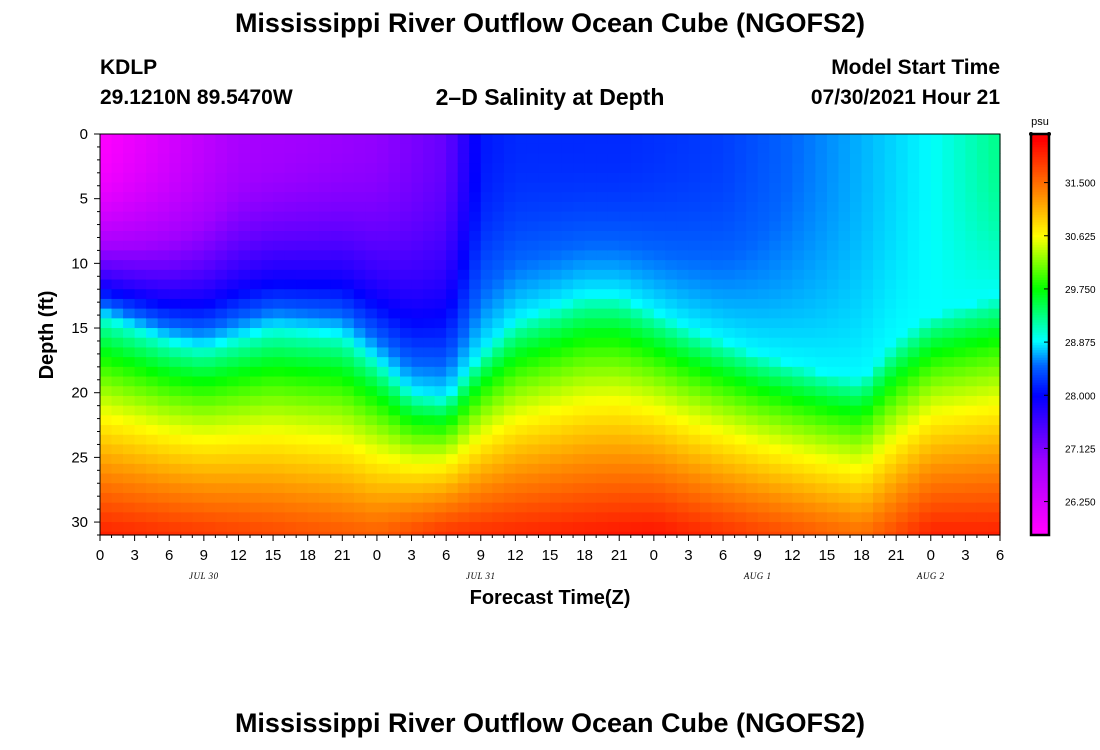  What do you see at coordinates (619, 555) in the screenshot?
I see `x-tick-label: 21` at bounding box center [619, 555].